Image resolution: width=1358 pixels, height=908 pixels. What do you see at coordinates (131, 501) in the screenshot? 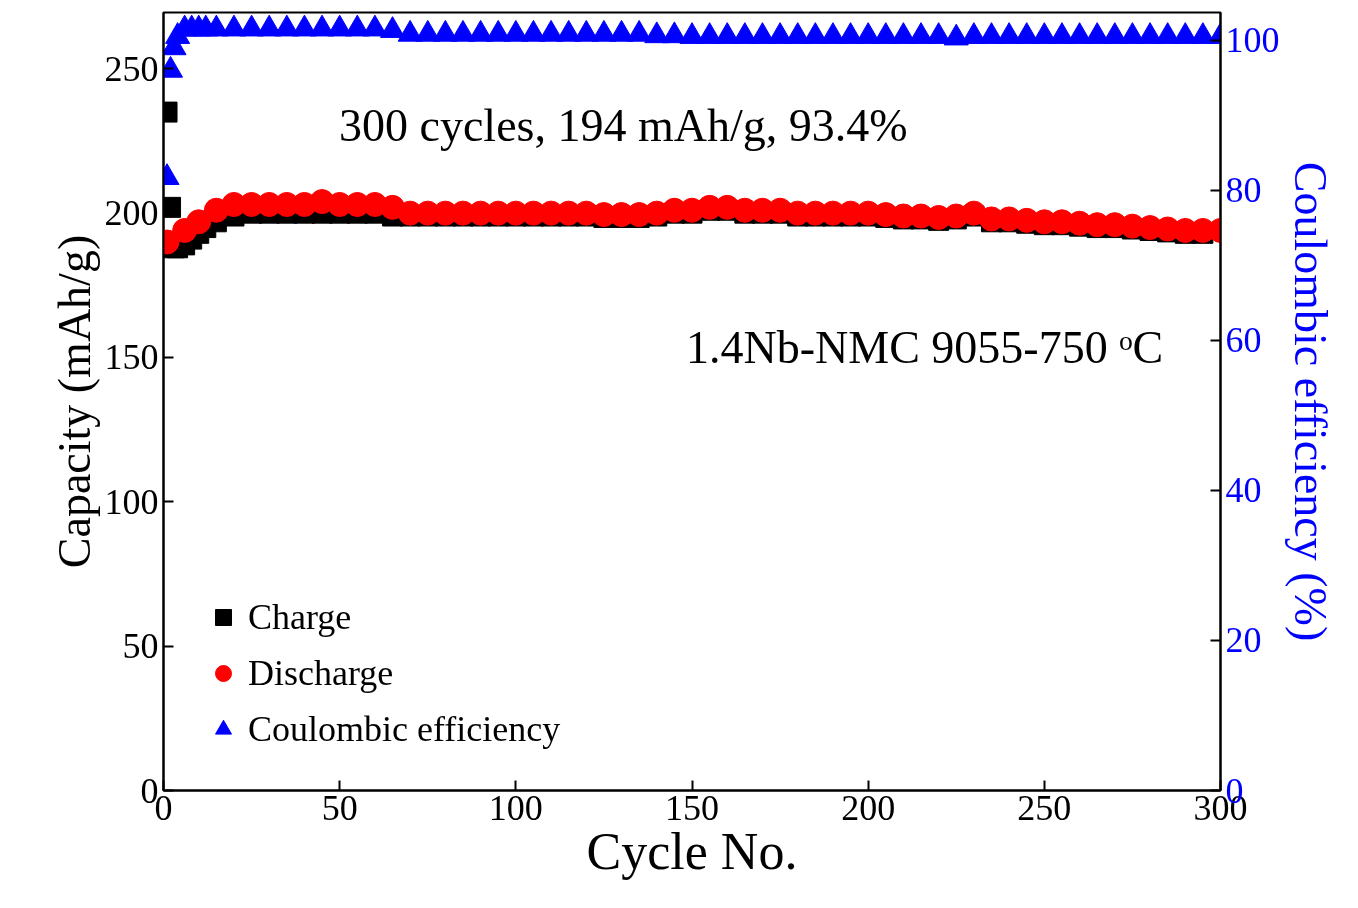
I see `y-tick-label: 100` at bounding box center [131, 501].